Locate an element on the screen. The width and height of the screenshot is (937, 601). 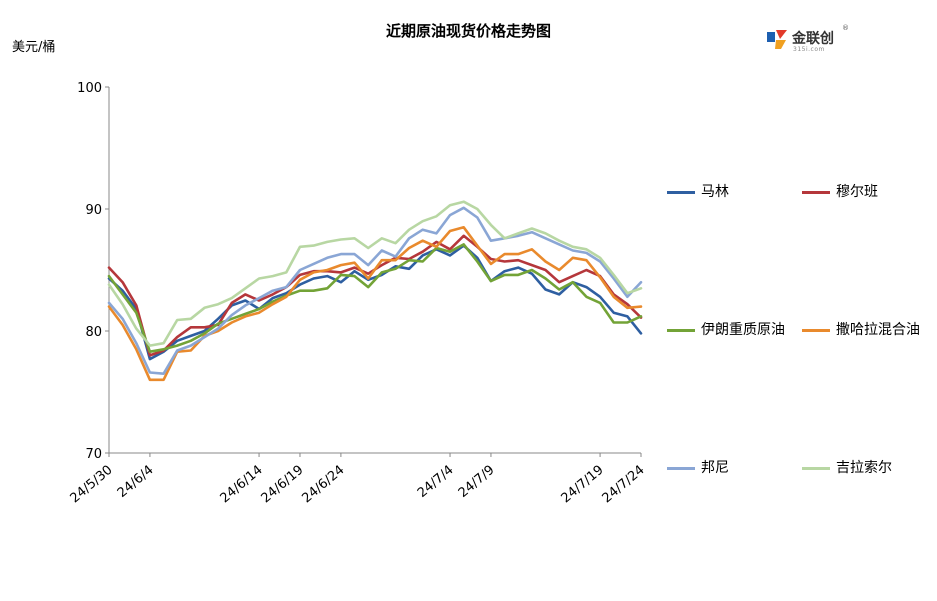
legend-label: 伊朗重质原油 is located at coordinates (743, 330).